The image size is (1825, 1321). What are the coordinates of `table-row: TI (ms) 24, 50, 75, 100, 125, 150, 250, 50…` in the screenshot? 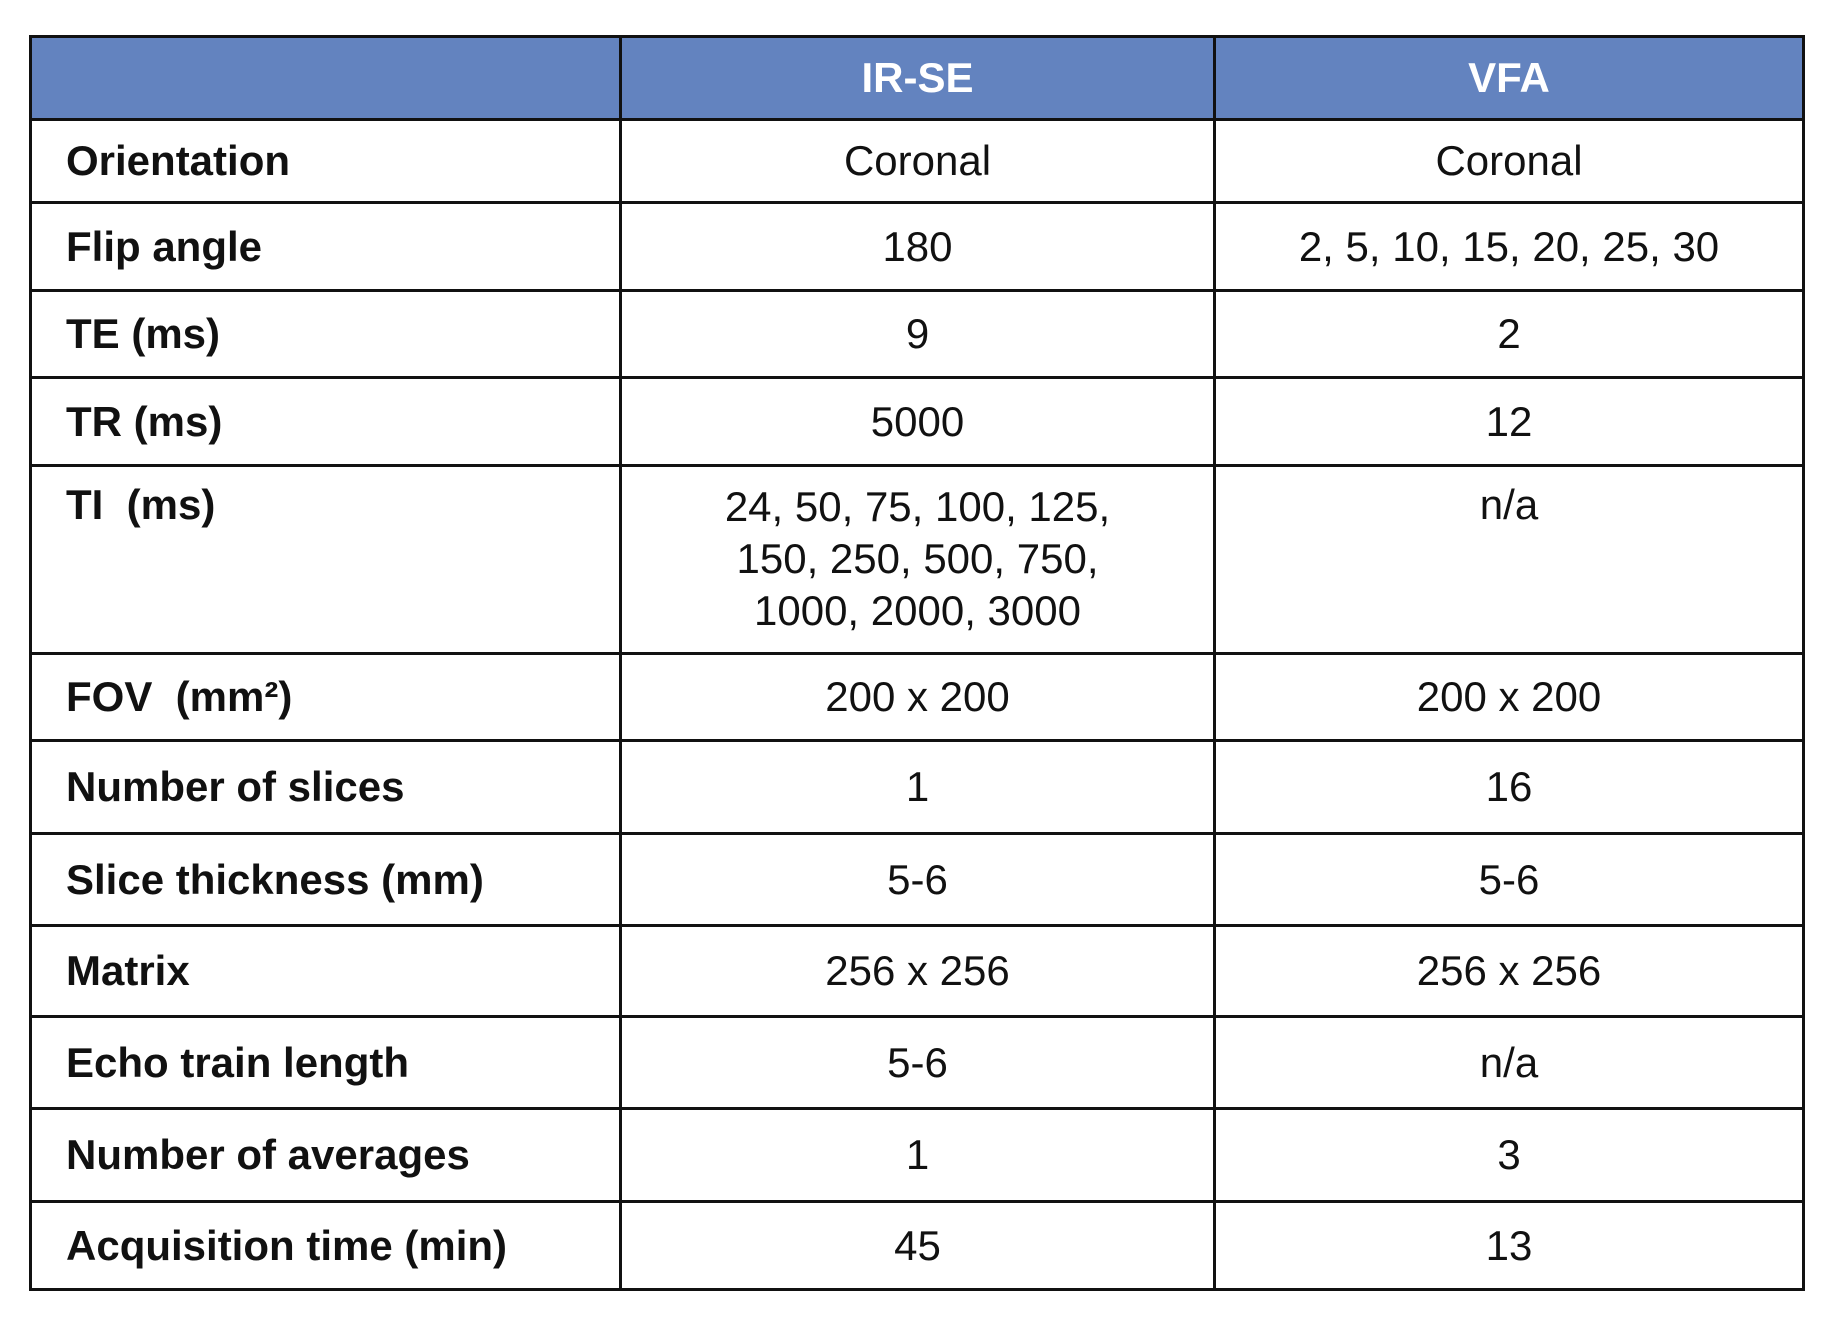 It's located at (917, 559).